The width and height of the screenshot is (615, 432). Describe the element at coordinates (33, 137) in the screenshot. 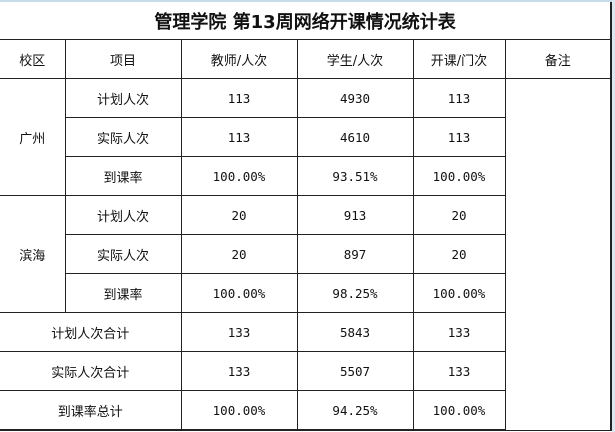

I see `campus-cell: 广州` at that location.